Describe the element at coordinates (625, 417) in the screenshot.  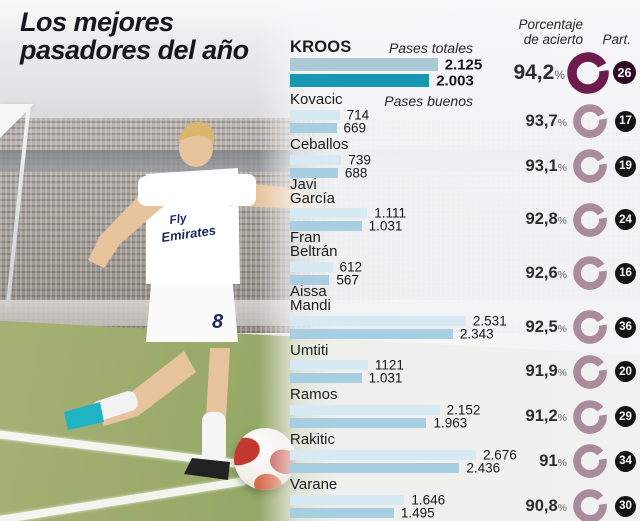
I see `participation-badge: 29` at that location.